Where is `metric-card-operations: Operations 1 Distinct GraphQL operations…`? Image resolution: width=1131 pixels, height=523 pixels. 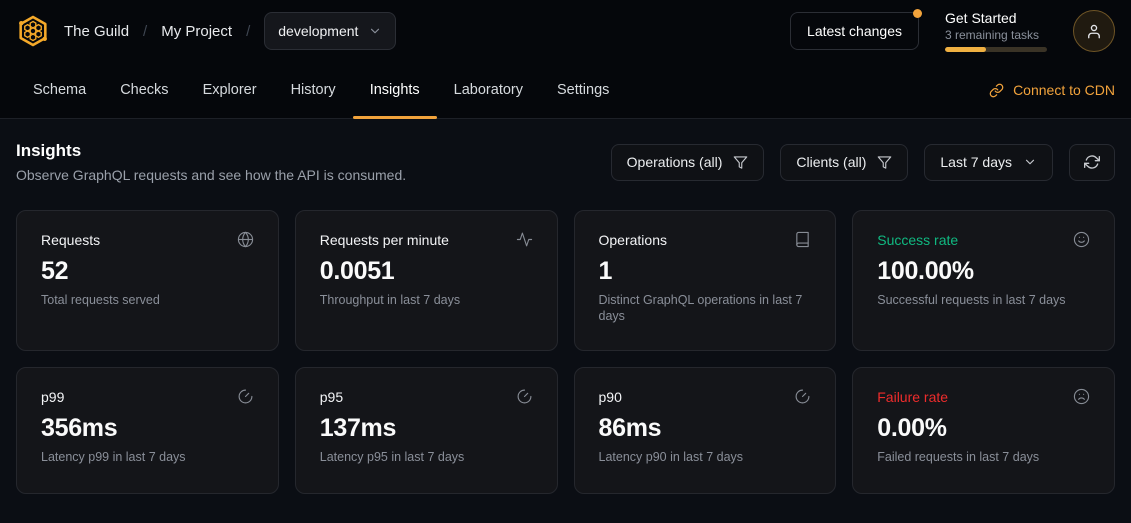
metric-card-operations: Operations 1 Distinct GraphQL operations… is located at coordinates (705, 280).